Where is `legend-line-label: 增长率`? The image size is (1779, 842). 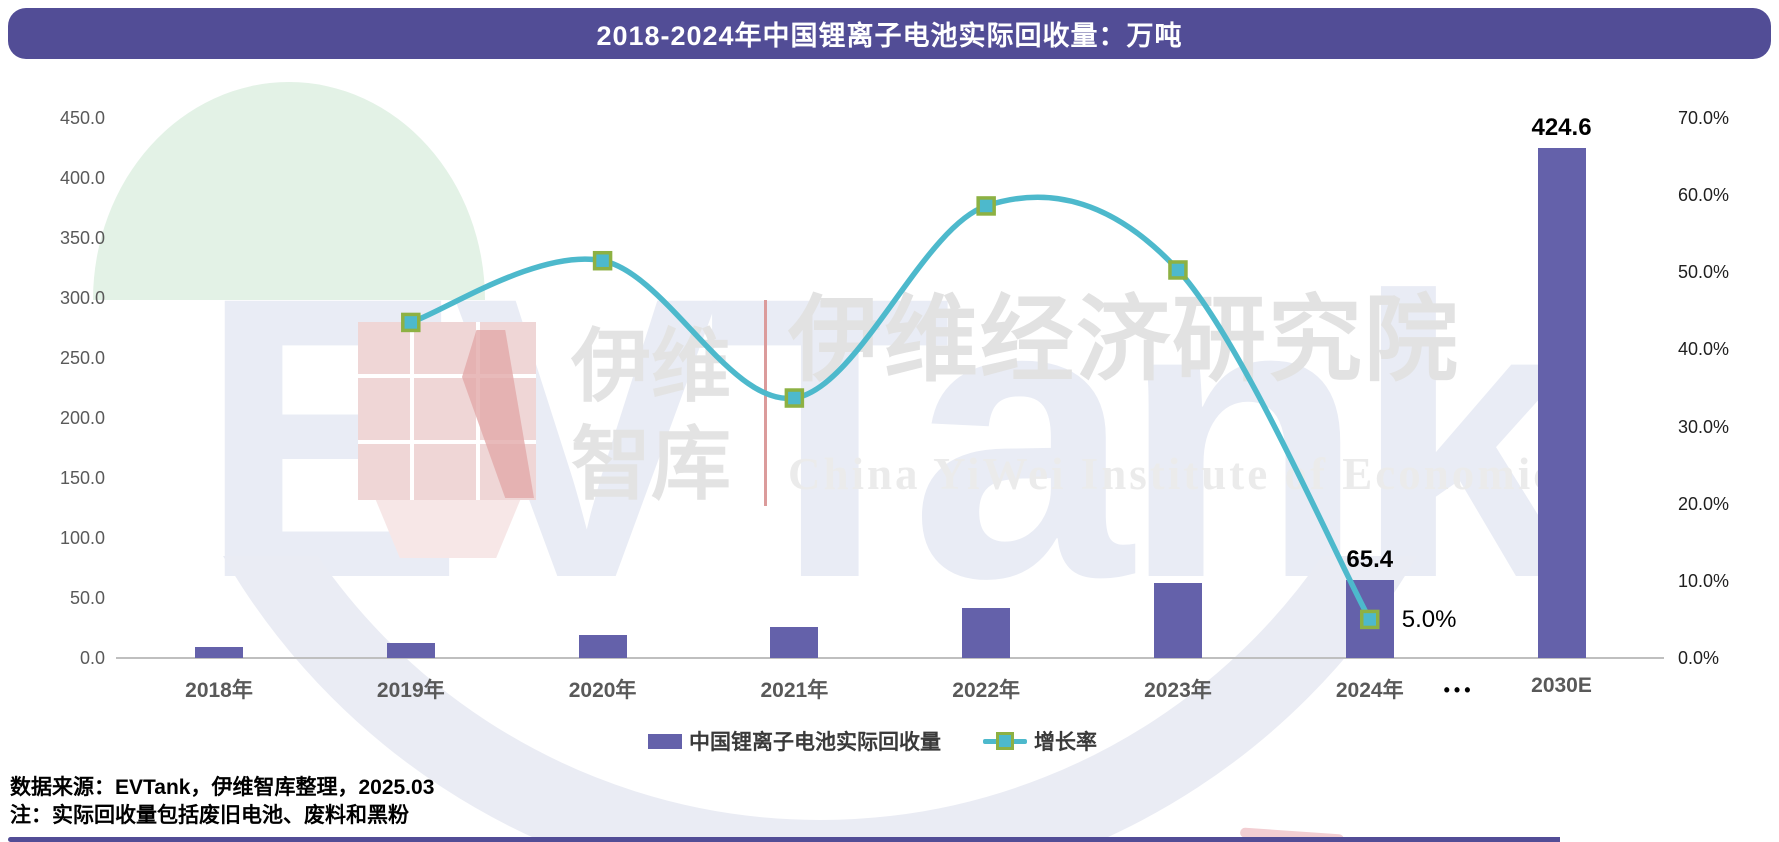
legend-line-label: 增长率 is located at coordinates (1065, 742).